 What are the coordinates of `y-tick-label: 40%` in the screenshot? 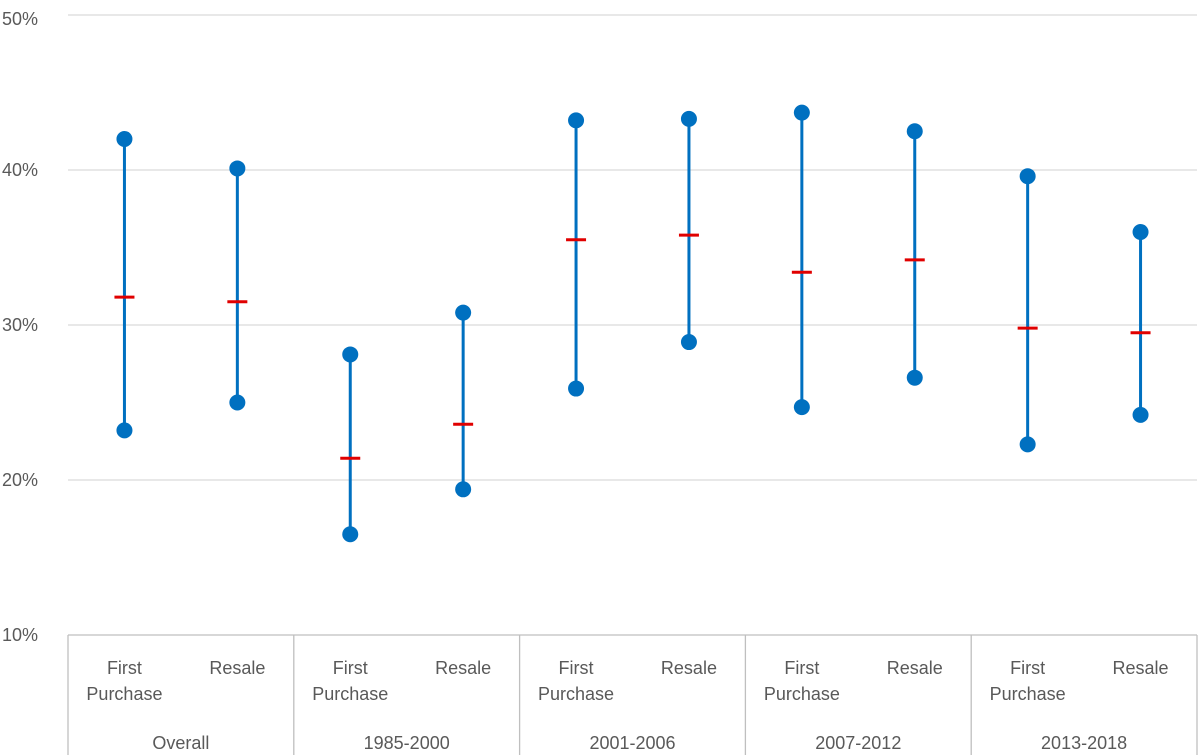 It's located at (20, 170).